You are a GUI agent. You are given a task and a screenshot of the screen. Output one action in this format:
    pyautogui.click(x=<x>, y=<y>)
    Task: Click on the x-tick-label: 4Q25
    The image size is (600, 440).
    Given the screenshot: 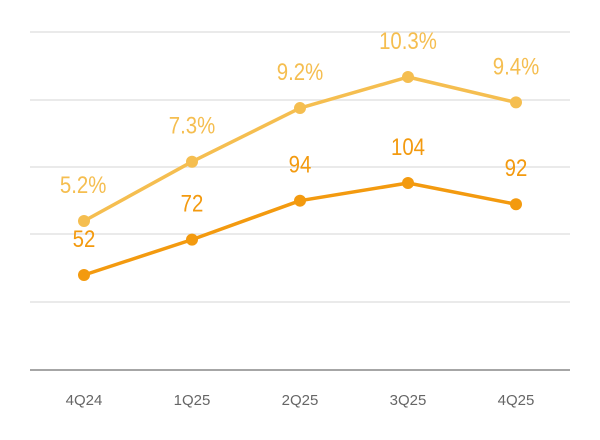 What is the action you would take?
    pyautogui.click(x=516, y=400)
    